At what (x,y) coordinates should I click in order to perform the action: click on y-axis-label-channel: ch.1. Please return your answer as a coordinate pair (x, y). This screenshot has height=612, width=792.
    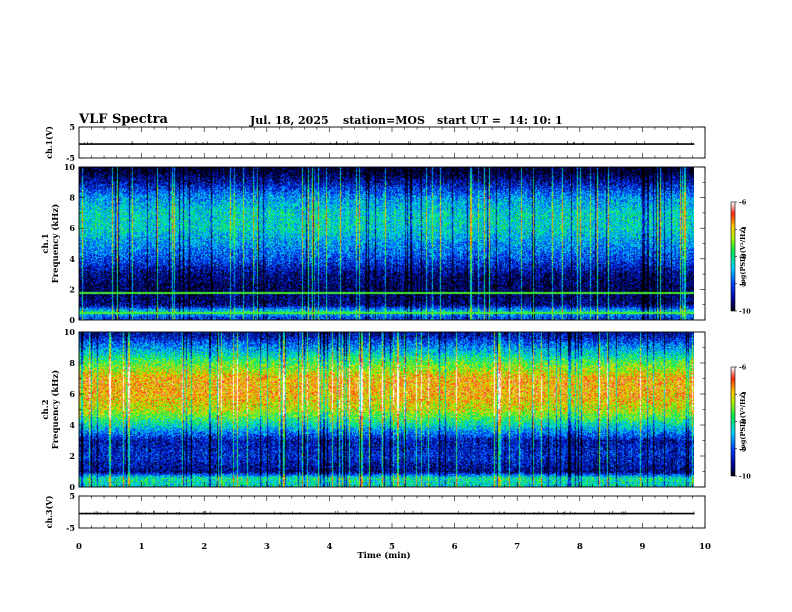
    Looking at the image, I should click on (46, 243).